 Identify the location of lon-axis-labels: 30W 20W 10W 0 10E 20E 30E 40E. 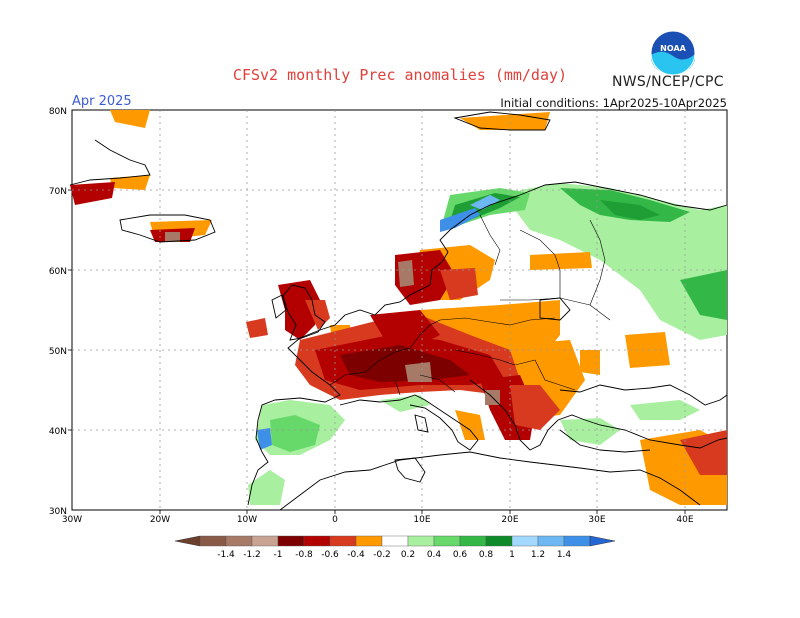
(378, 520).